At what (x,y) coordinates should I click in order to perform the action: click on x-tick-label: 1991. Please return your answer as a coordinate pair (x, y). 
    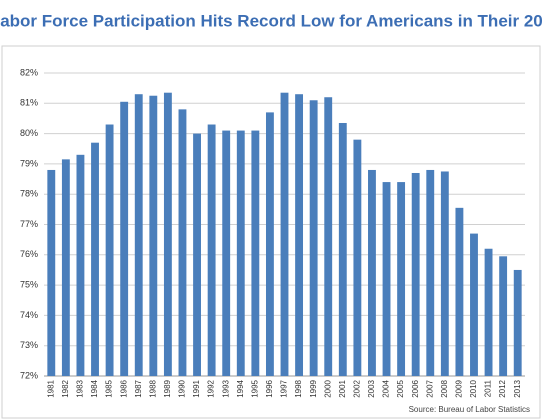
    Looking at the image, I should click on (196, 388).